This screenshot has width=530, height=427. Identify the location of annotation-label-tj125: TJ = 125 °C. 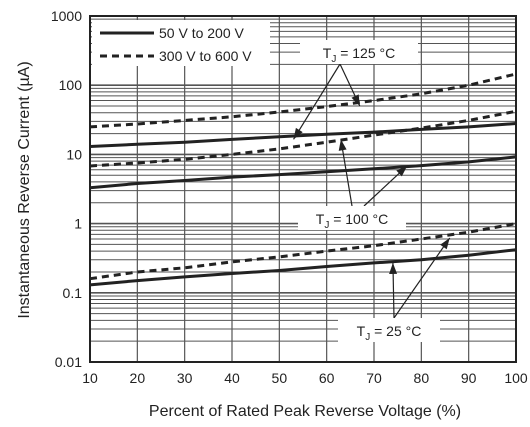
(359, 55).